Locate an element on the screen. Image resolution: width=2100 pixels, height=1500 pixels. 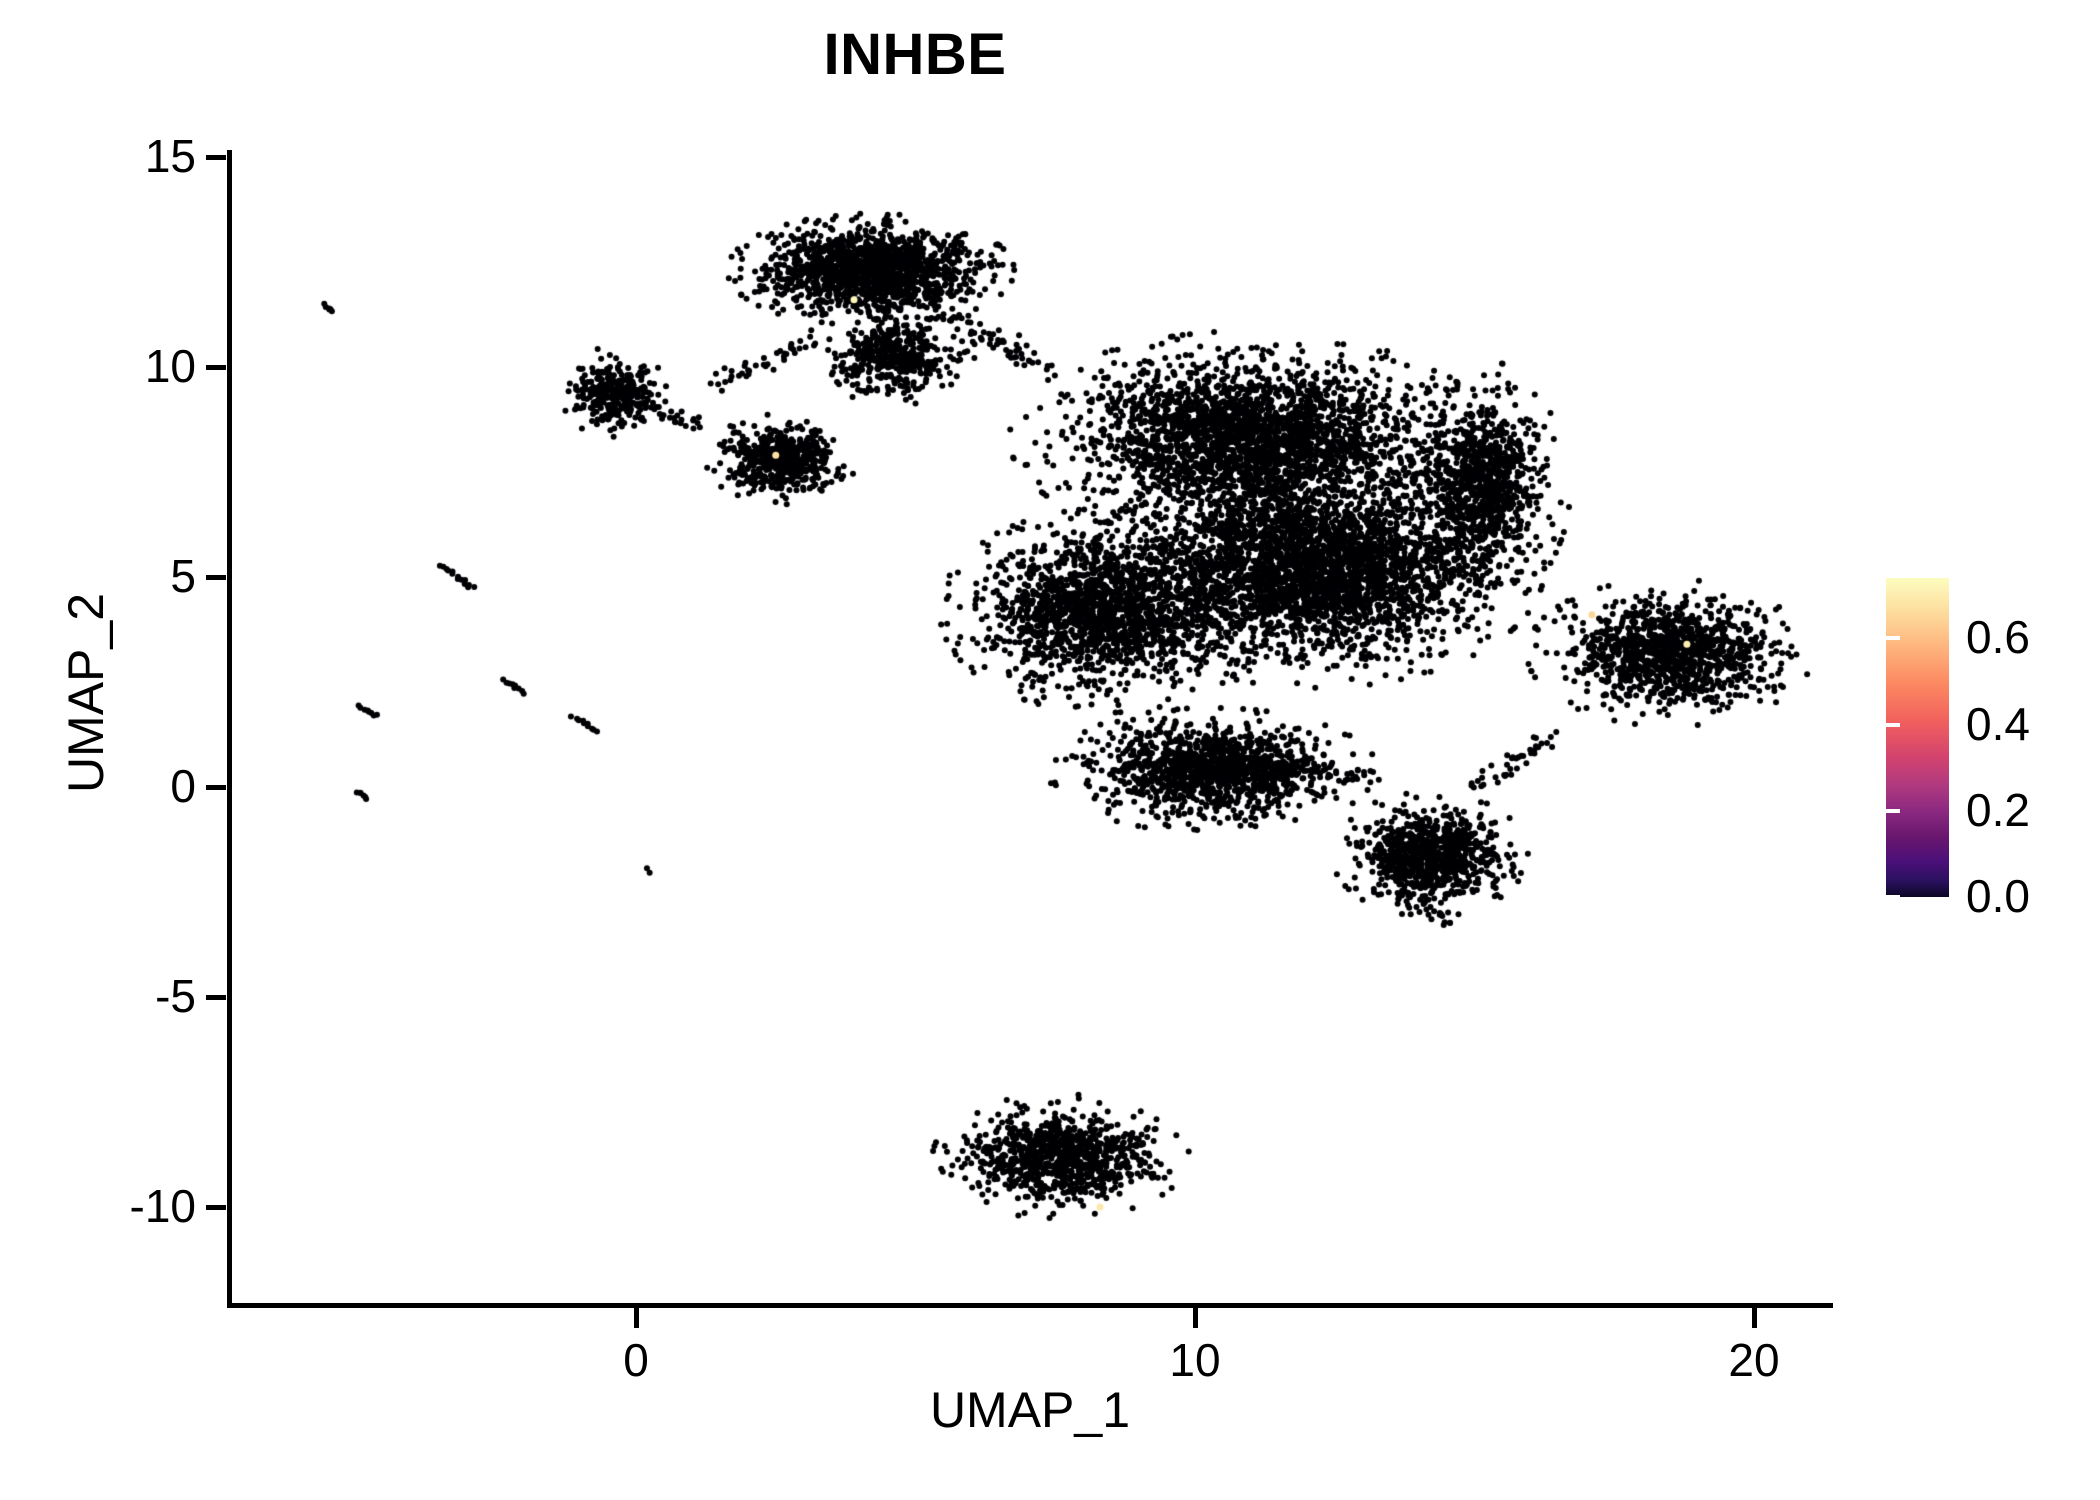
y-axis-line is located at coordinates (229, 729).